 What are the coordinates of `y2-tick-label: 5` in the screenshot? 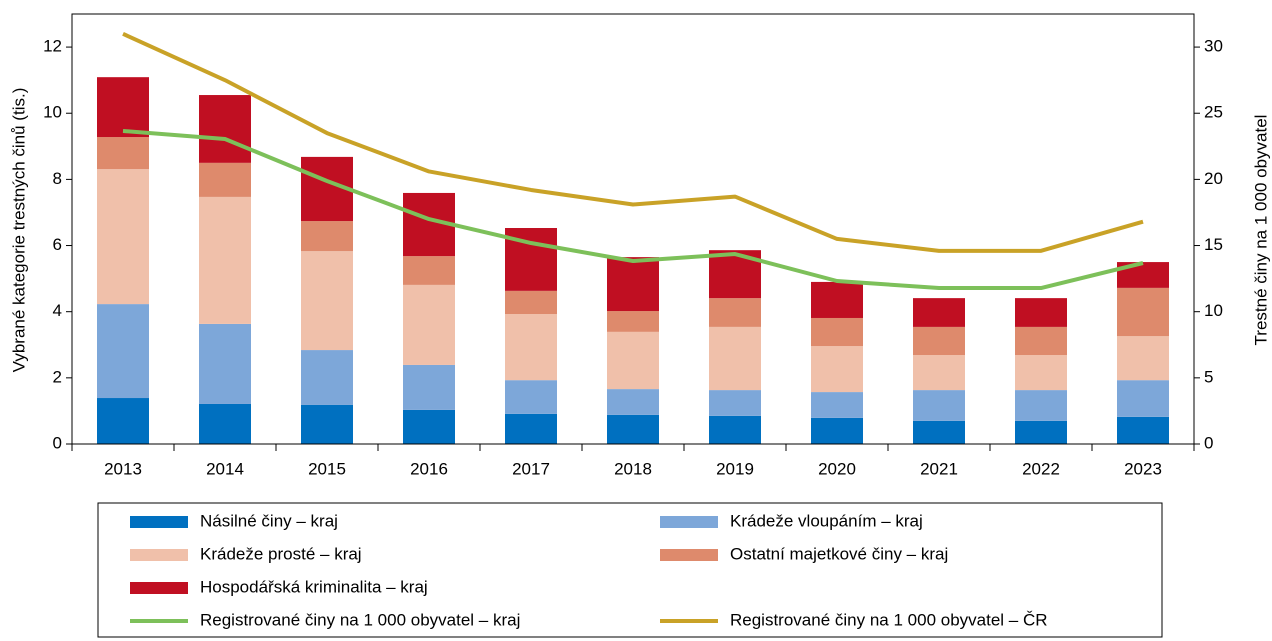 It's located at (1208, 376).